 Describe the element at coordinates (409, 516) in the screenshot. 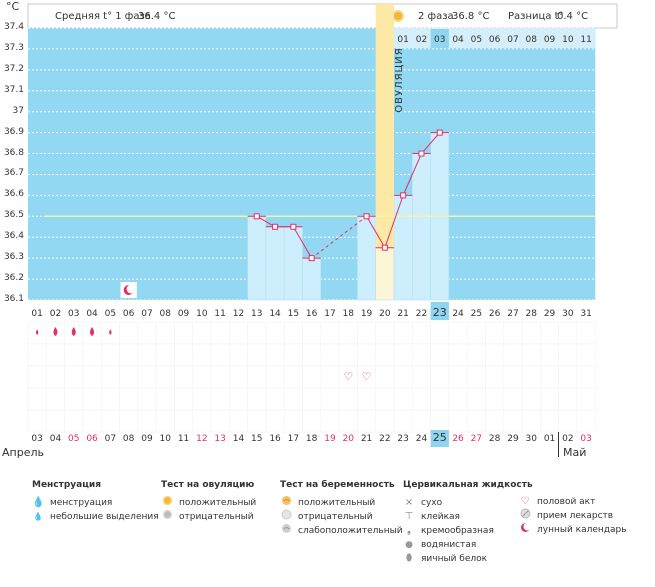

I see `sticky-icon: ⊤` at that location.